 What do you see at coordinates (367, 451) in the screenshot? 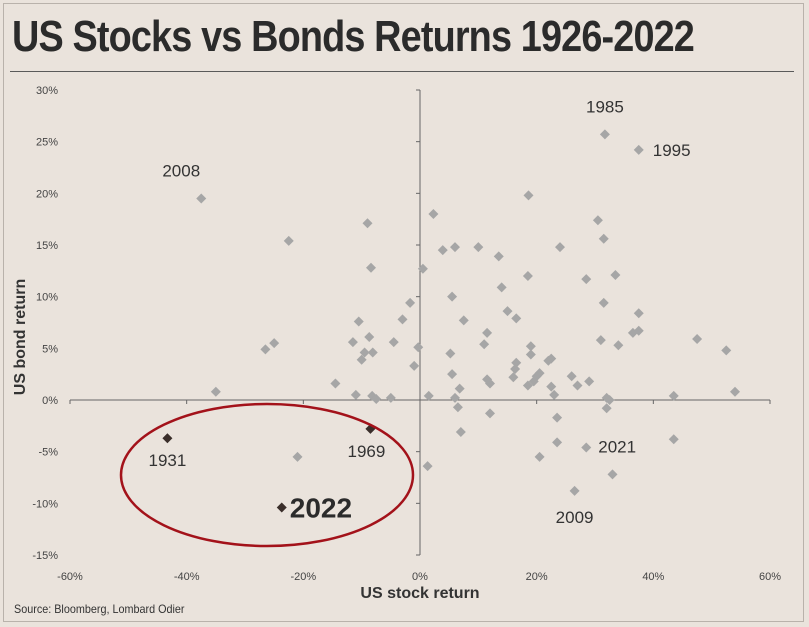
I see `annotation-1969: 1969` at bounding box center [367, 451].